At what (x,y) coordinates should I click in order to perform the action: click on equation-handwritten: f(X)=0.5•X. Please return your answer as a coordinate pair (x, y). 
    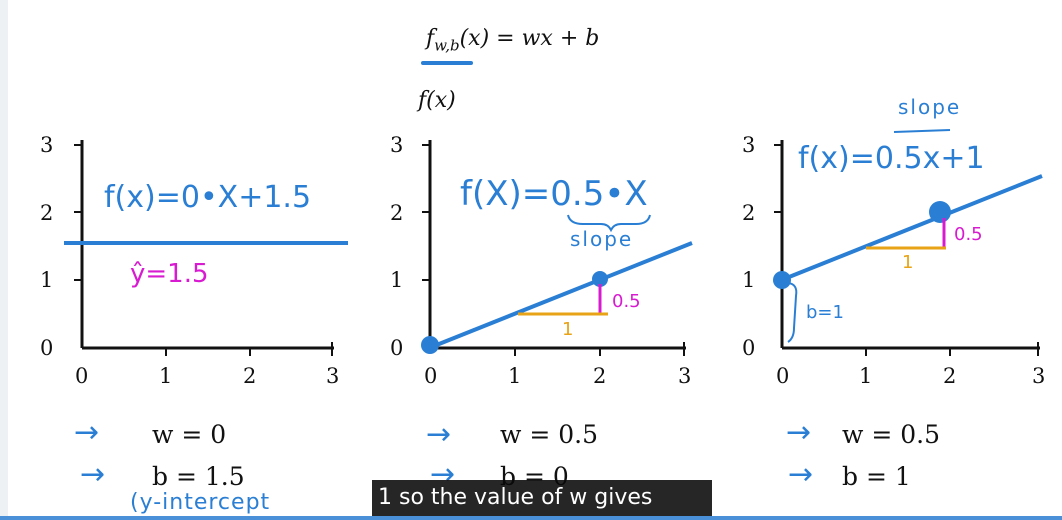
    Looking at the image, I should click on (554, 194).